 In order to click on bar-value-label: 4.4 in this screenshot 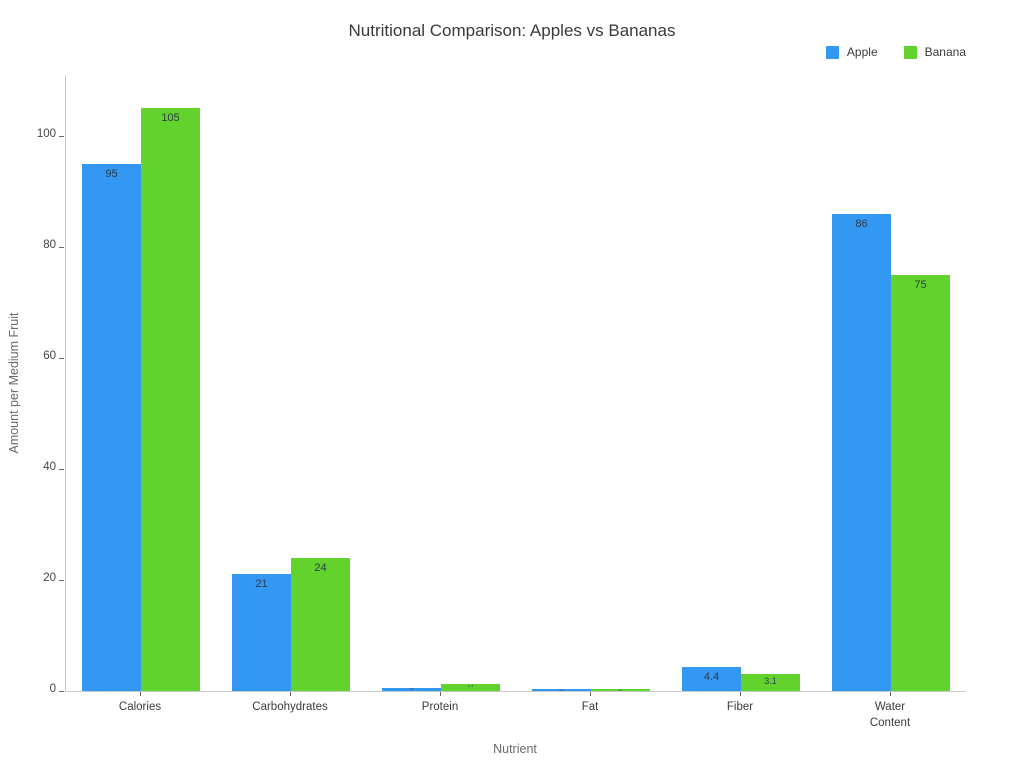, I will do `click(711, 676)`.